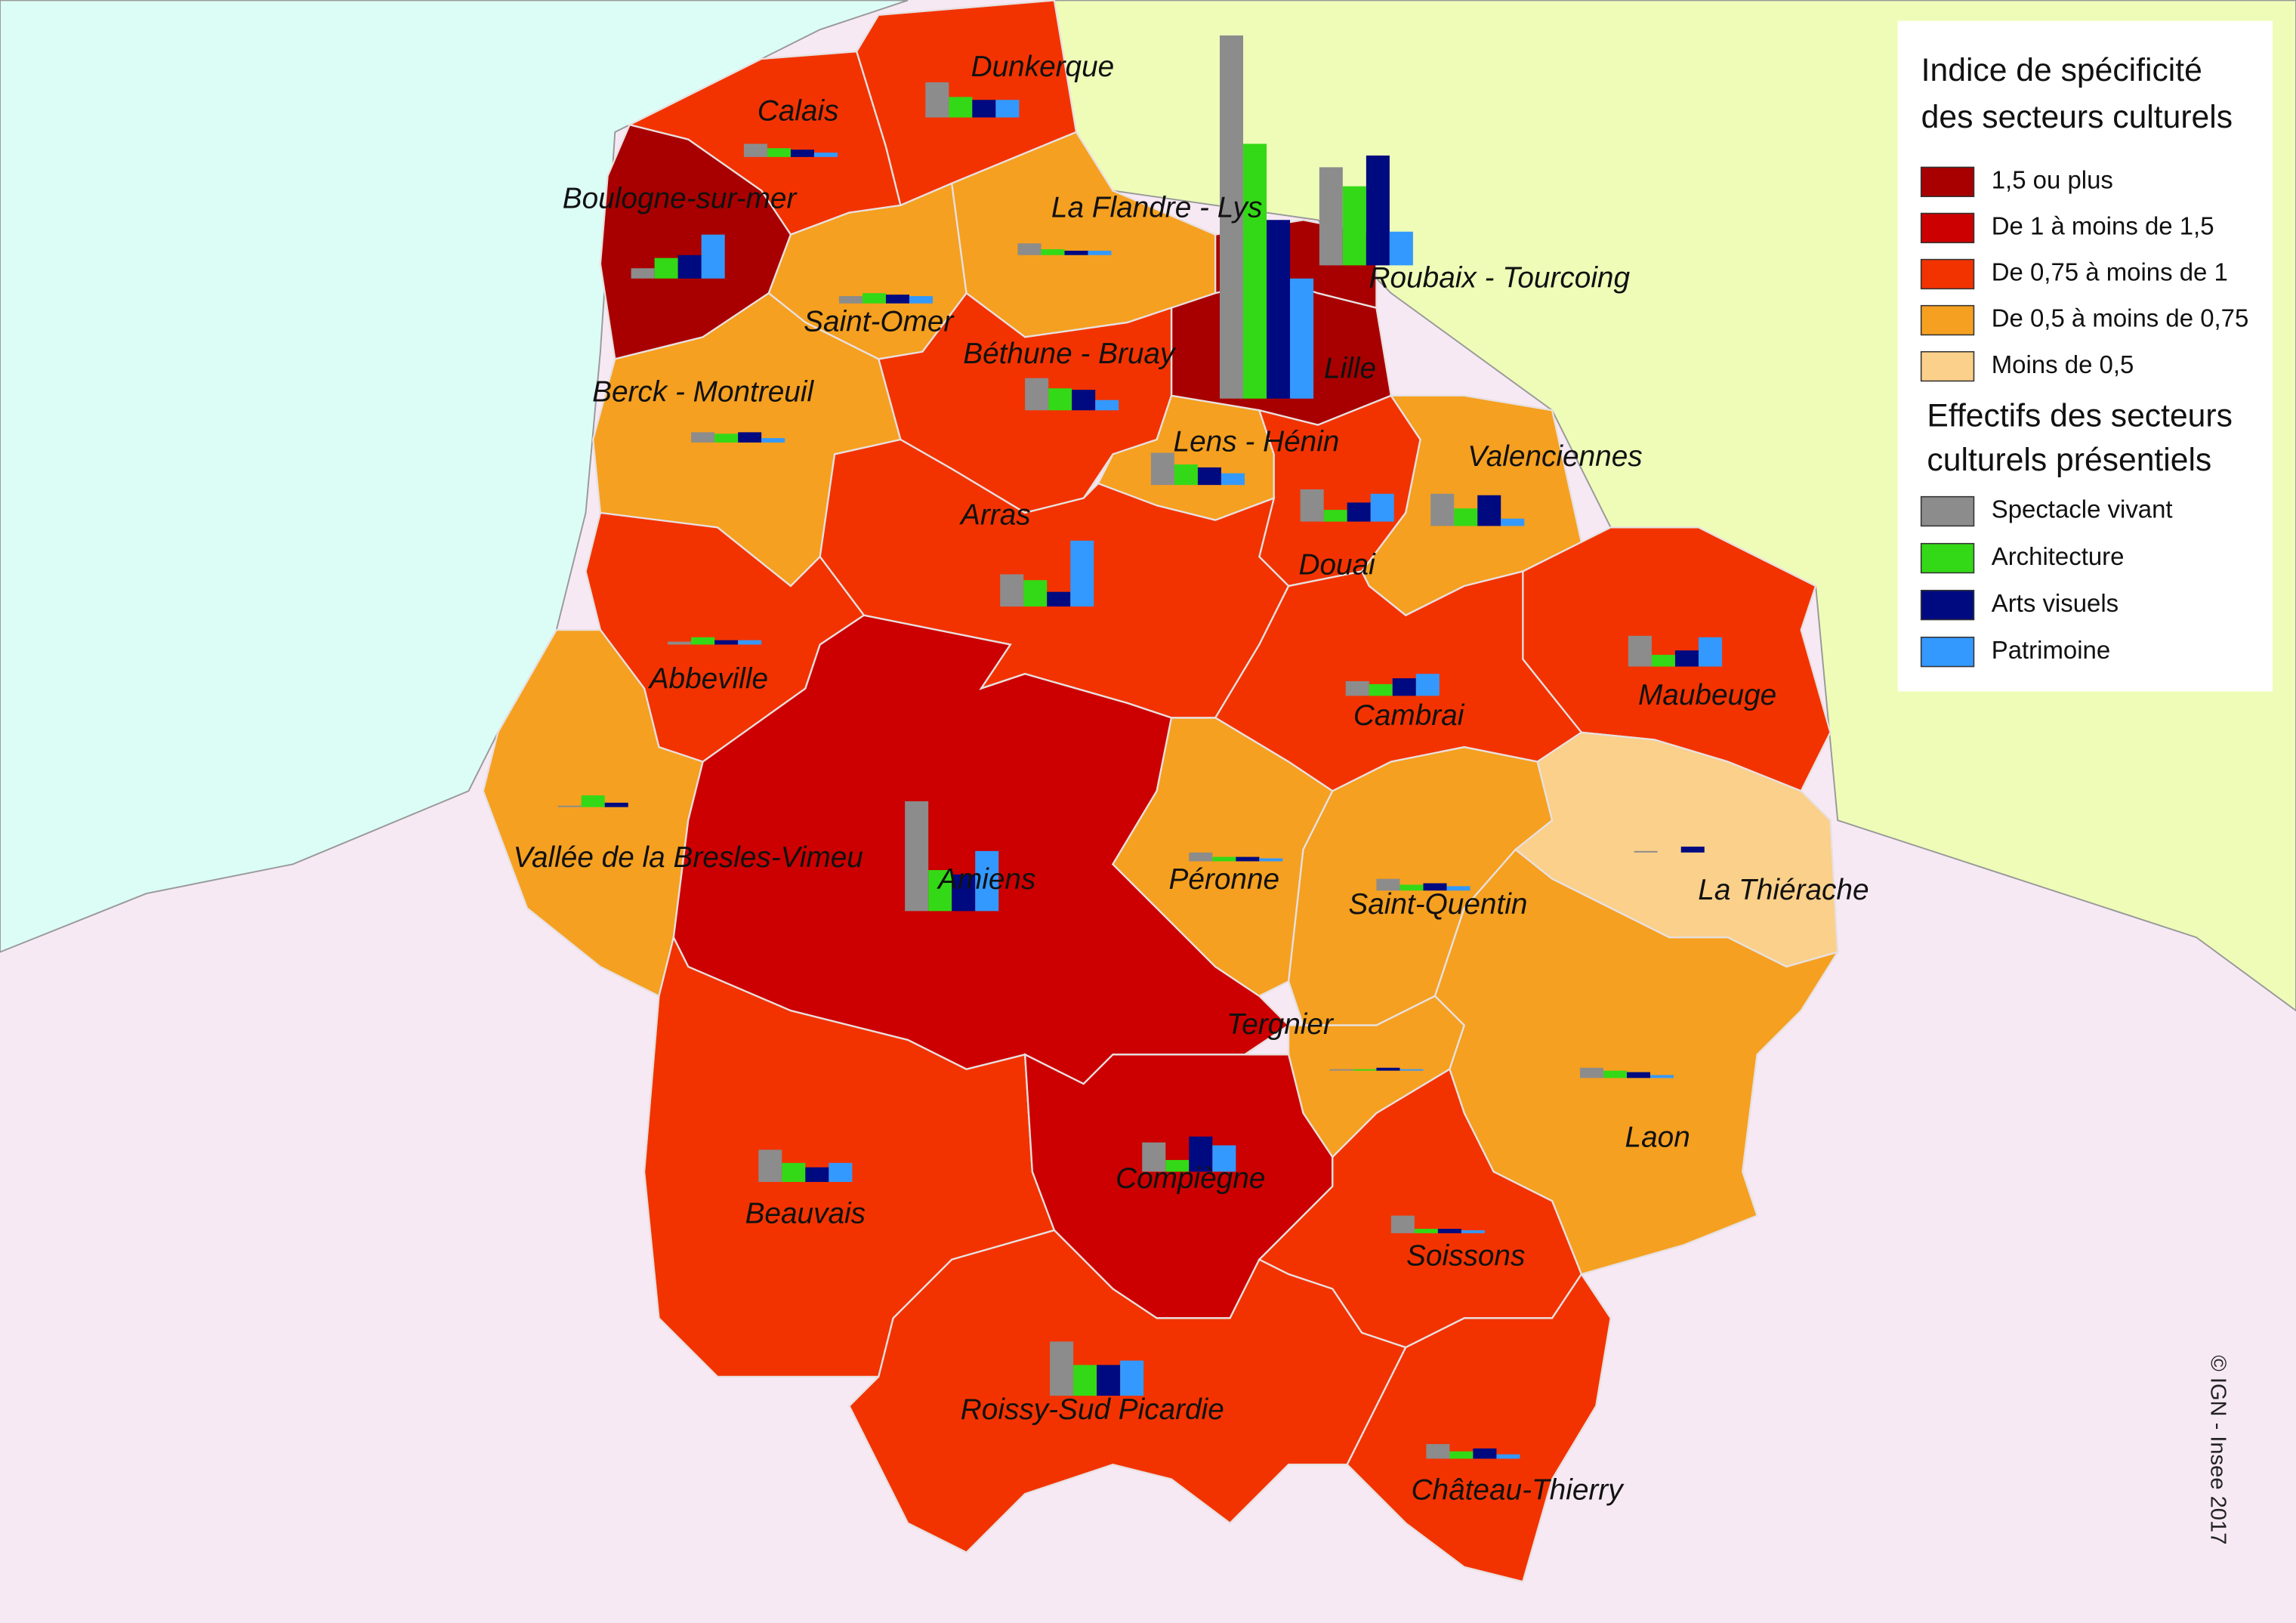 The height and width of the screenshot is (1623, 2296). What do you see at coordinates (1479, 1428) in the screenshot?
I see `zone` at bounding box center [1479, 1428].